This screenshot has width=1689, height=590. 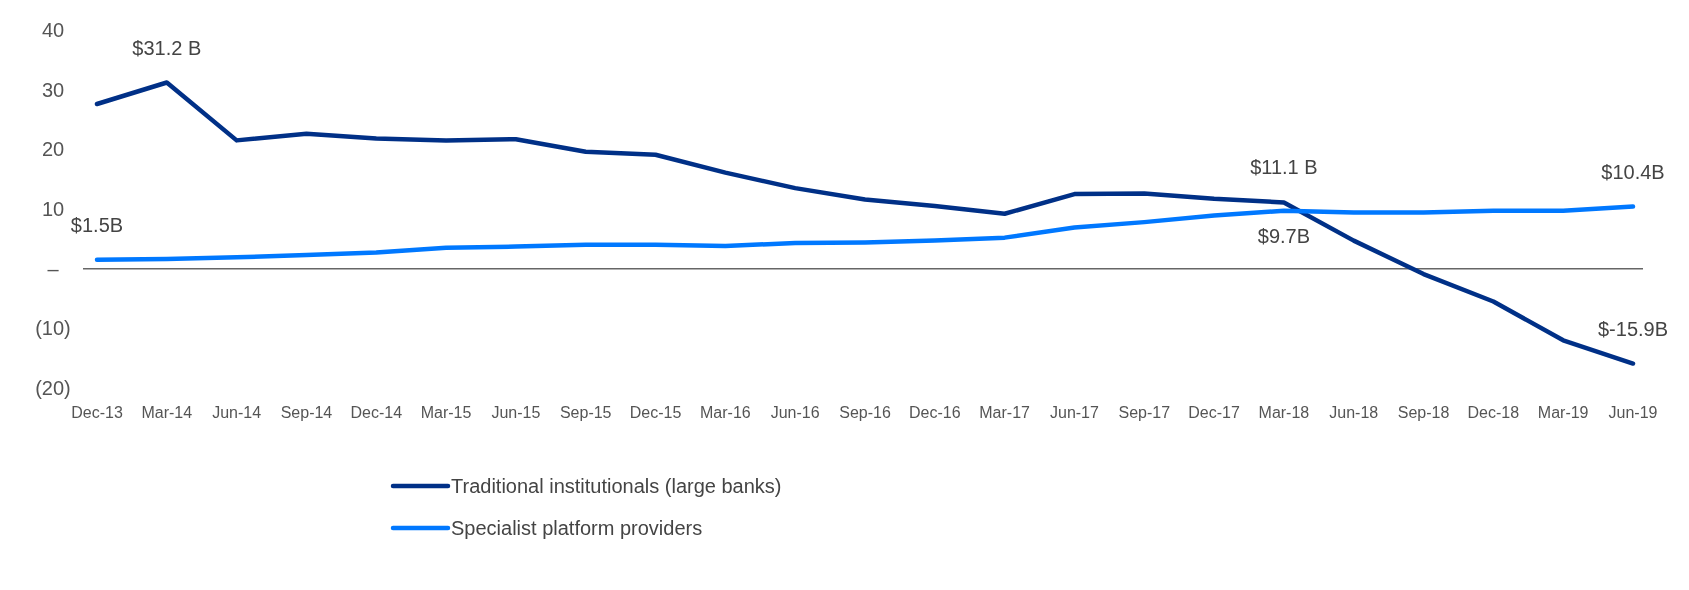 What do you see at coordinates (53, 268) in the screenshot?
I see `y-tick-label: –` at bounding box center [53, 268].